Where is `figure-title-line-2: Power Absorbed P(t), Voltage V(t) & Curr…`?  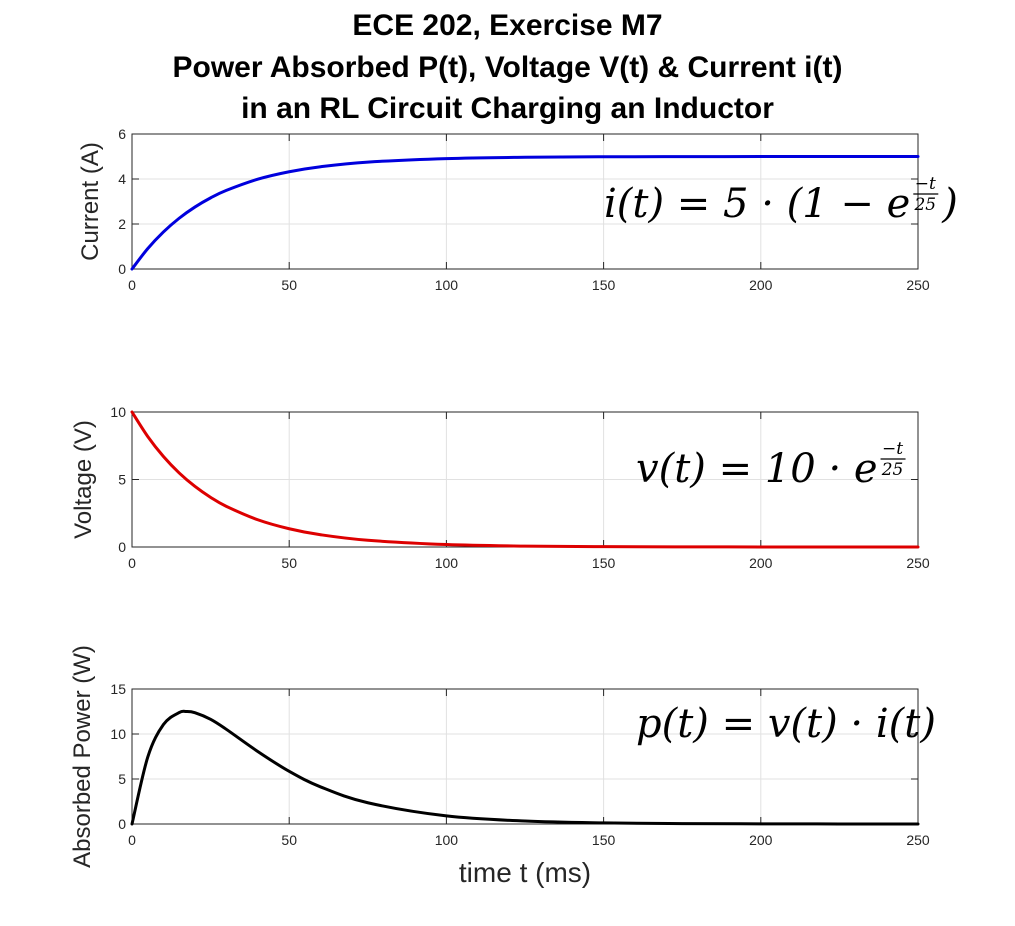 figure-title-line-2: Power Absorbed P(t), Voltage V(t) & Curr… is located at coordinates (507, 67).